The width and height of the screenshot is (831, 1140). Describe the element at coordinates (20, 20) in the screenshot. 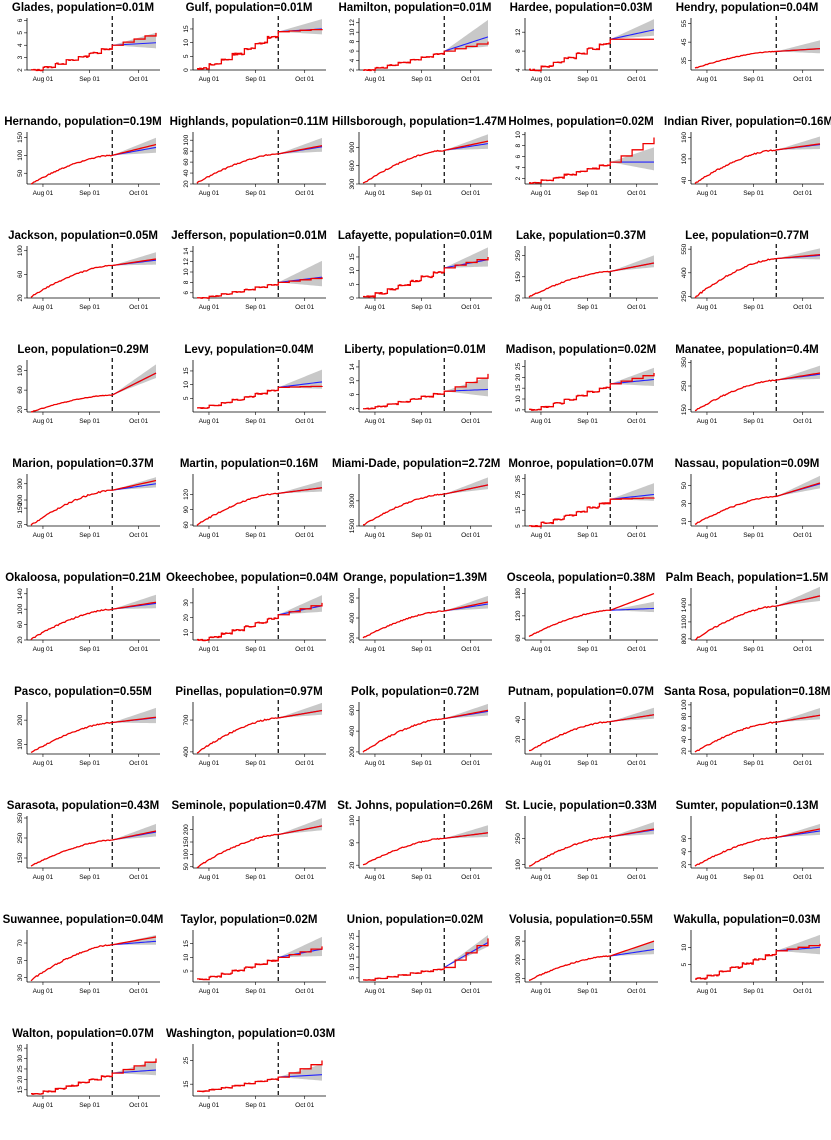

I see `y-tick-label: 6` at that location.